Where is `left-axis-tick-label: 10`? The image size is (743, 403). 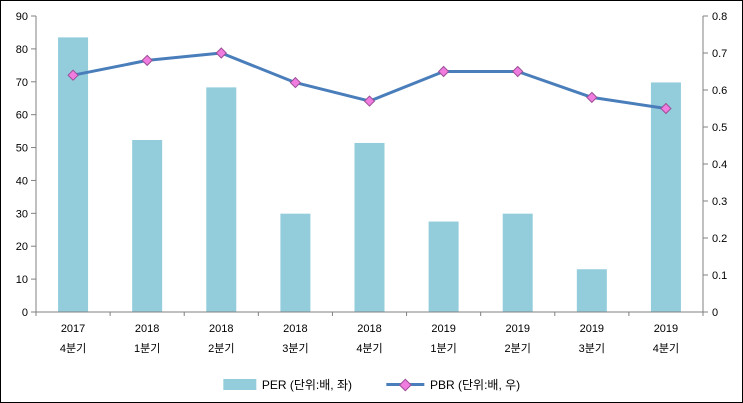 left-axis-tick-label: 10 is located at coordinates (22, 280).